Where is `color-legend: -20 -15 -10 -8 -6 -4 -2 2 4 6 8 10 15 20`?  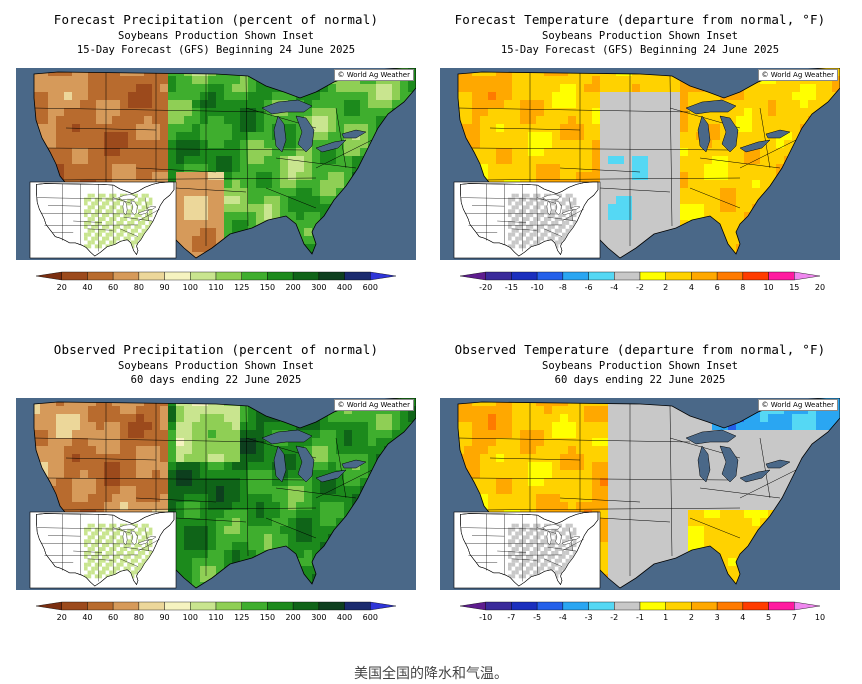
color-legend: -20 -15 -10 -8 -6 -4 -2 2 4 6 8 10 15 20 is located at coordinates (640, 286).